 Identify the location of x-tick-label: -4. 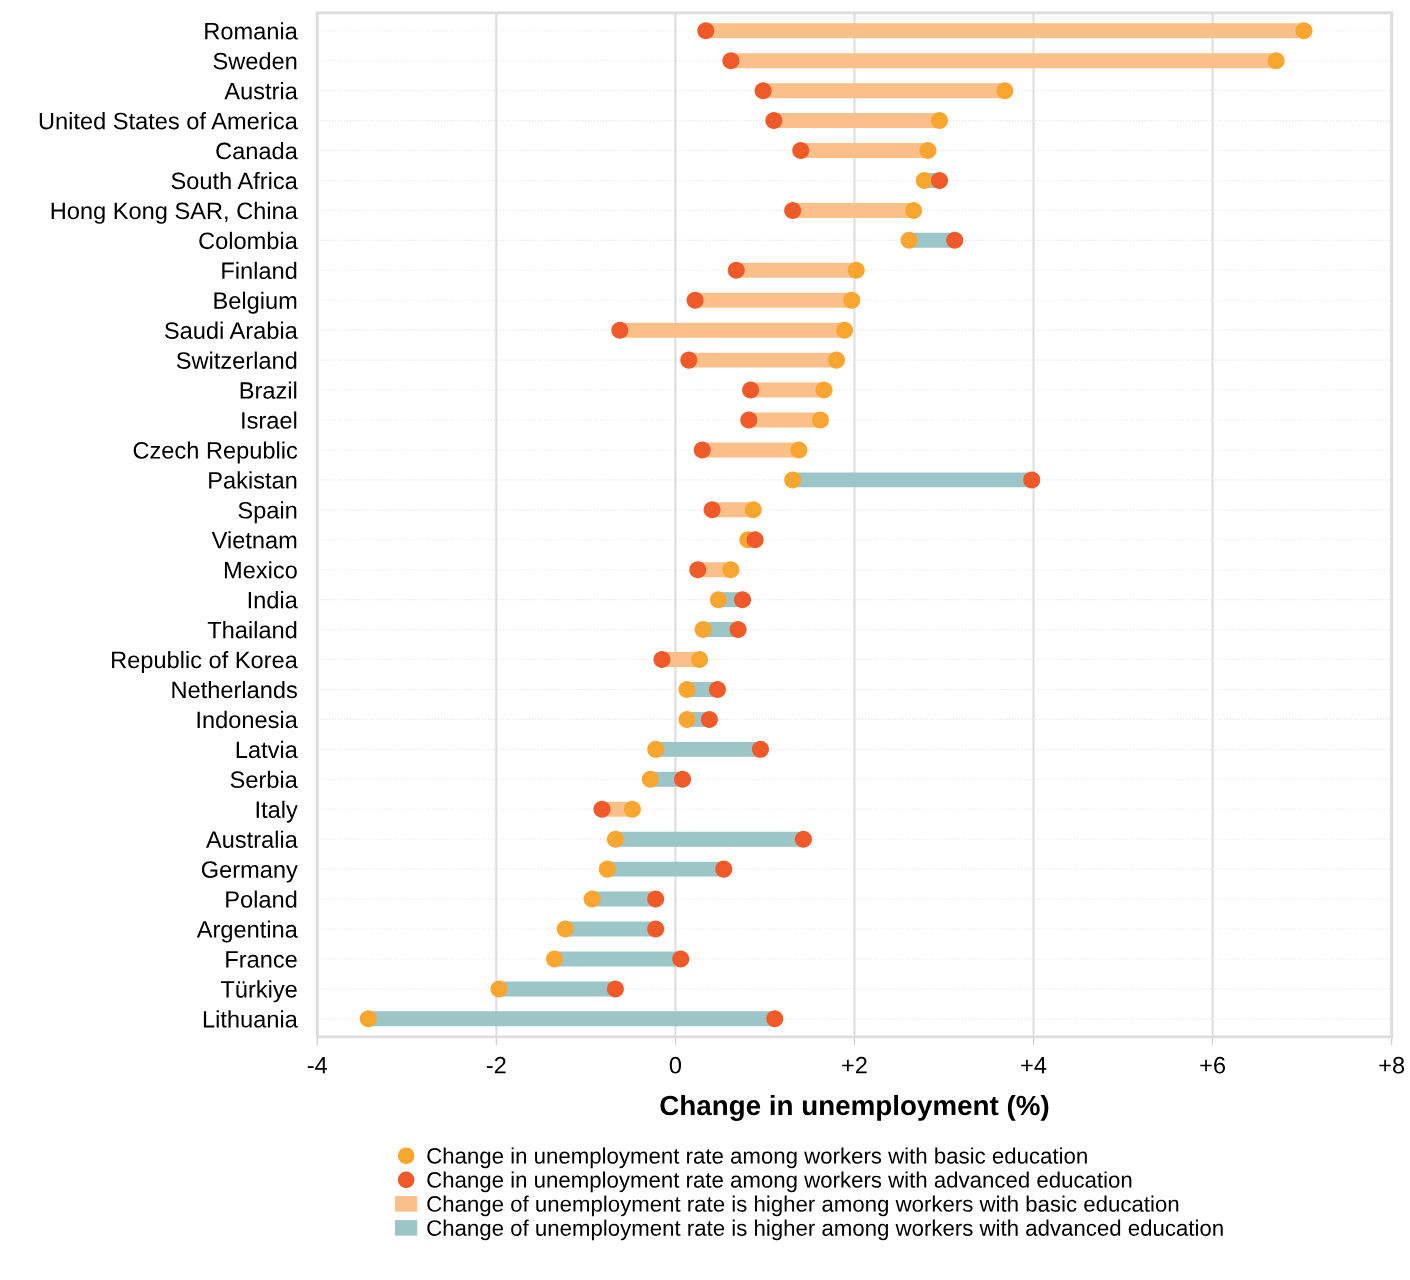
(317, 1065).